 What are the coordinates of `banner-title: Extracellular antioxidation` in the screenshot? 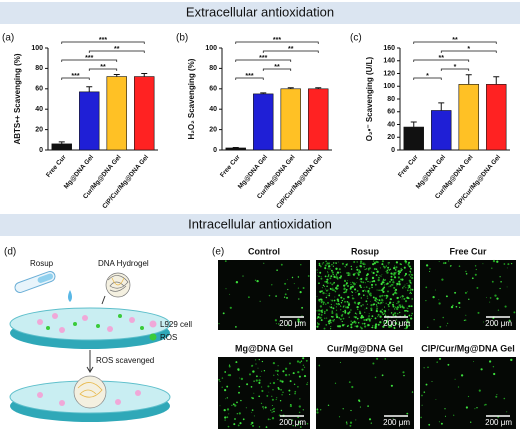 It's located at (260, 11).